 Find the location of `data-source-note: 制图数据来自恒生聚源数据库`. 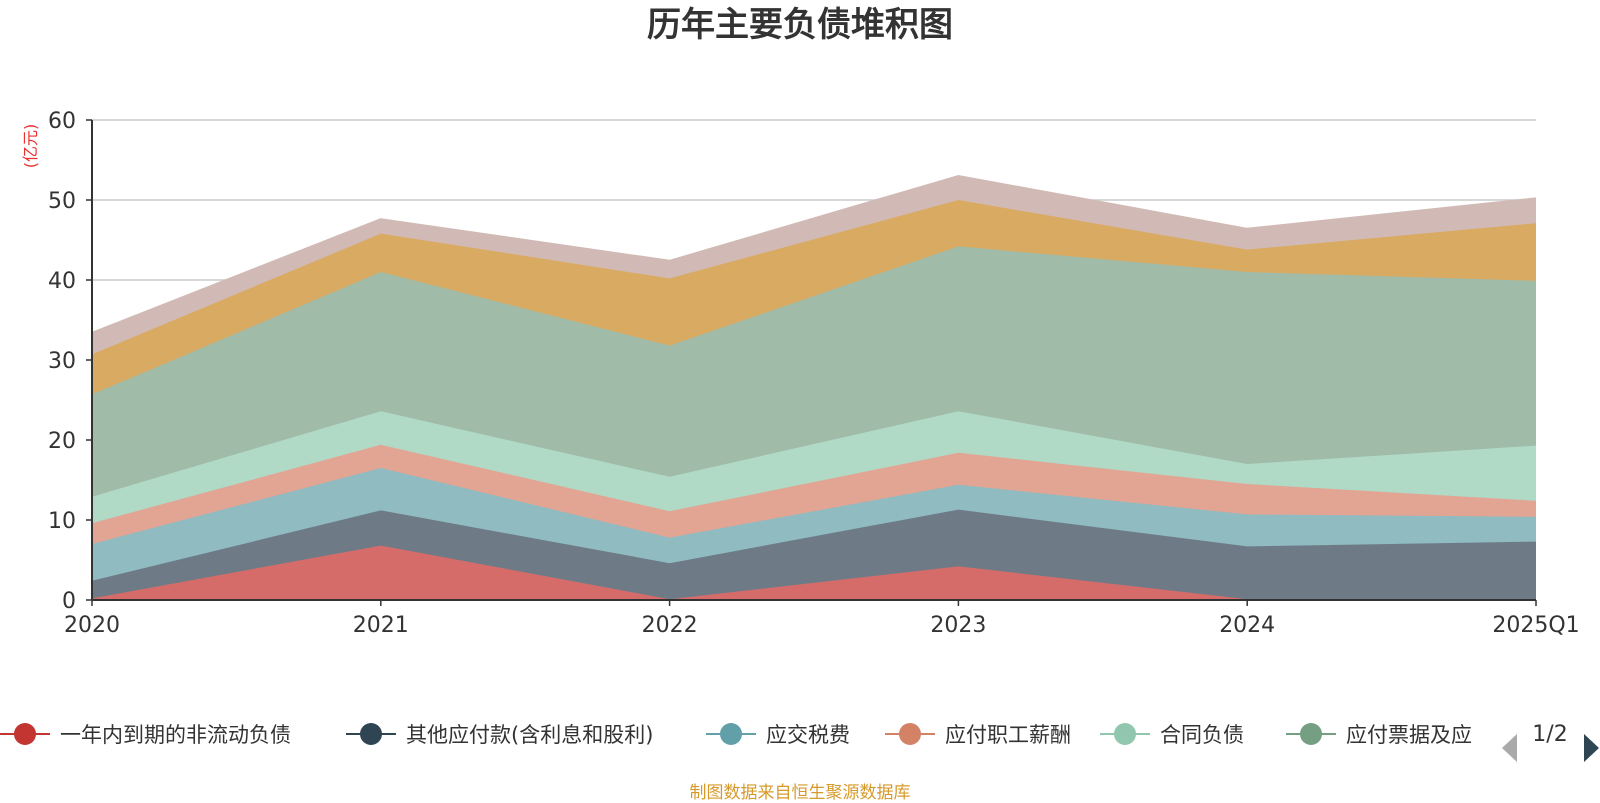

data-source-note: 制图数据来自恒生聚源数据库 is located at coordinates (800, 793).